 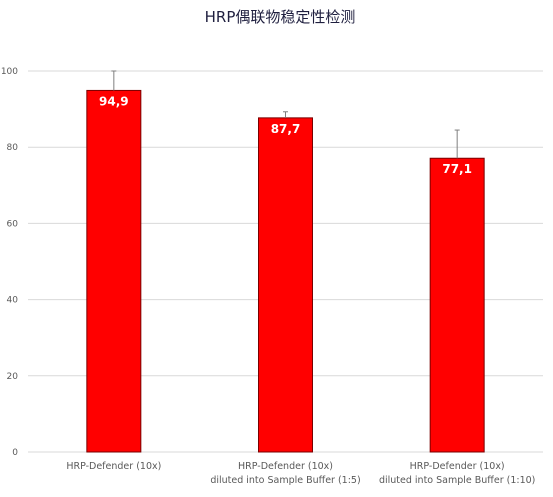 I want to click on y-axis-ticks: 0 20 40 60 80 100, so click(x=9, y=262).